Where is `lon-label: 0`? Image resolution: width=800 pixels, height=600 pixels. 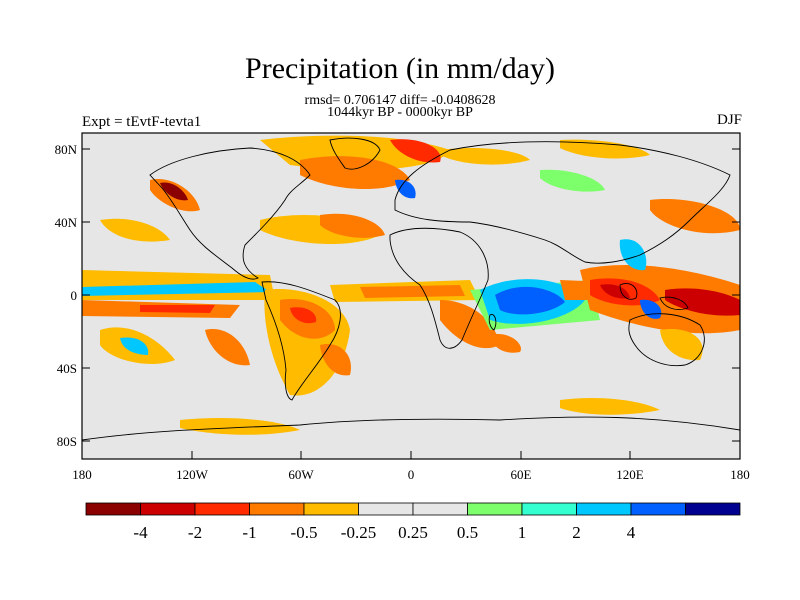 lon-label: 0 is located at coordinates (411, 474).